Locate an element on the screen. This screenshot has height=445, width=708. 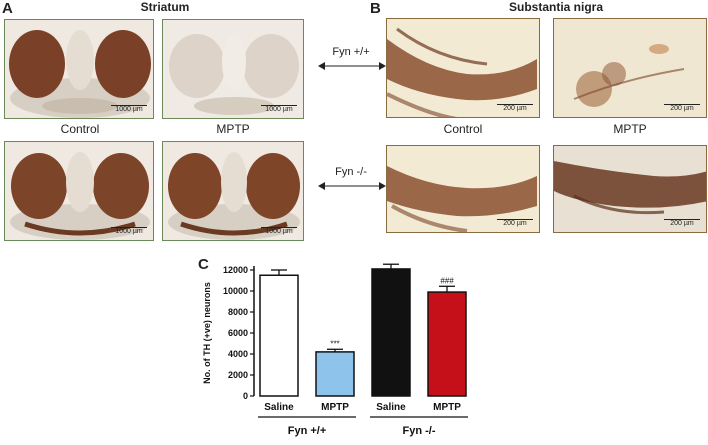
nigra-mptp-label: MPTP is located at coordinates (630, 129).